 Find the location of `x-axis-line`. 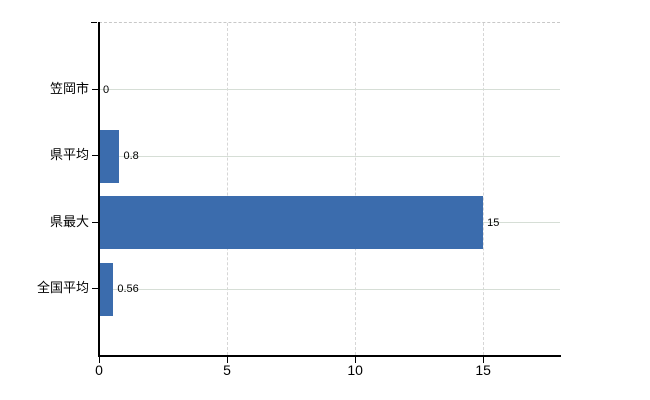

x-axis-line is located at coordinates (329, 356).